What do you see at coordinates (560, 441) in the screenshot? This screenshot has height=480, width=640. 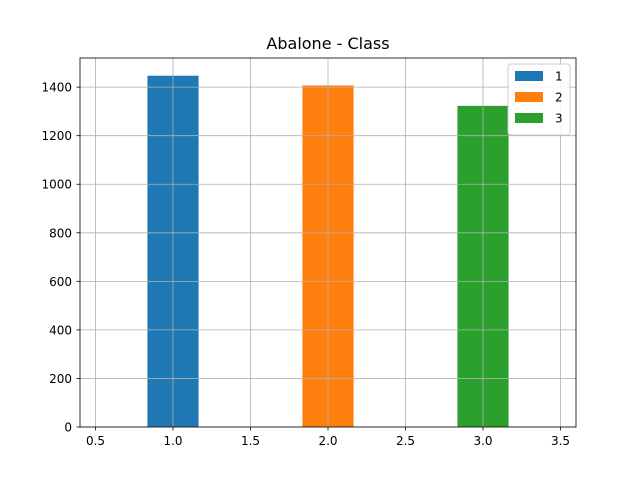 I see `x-tick-label: 3.5` at bounding box center [560, 441].